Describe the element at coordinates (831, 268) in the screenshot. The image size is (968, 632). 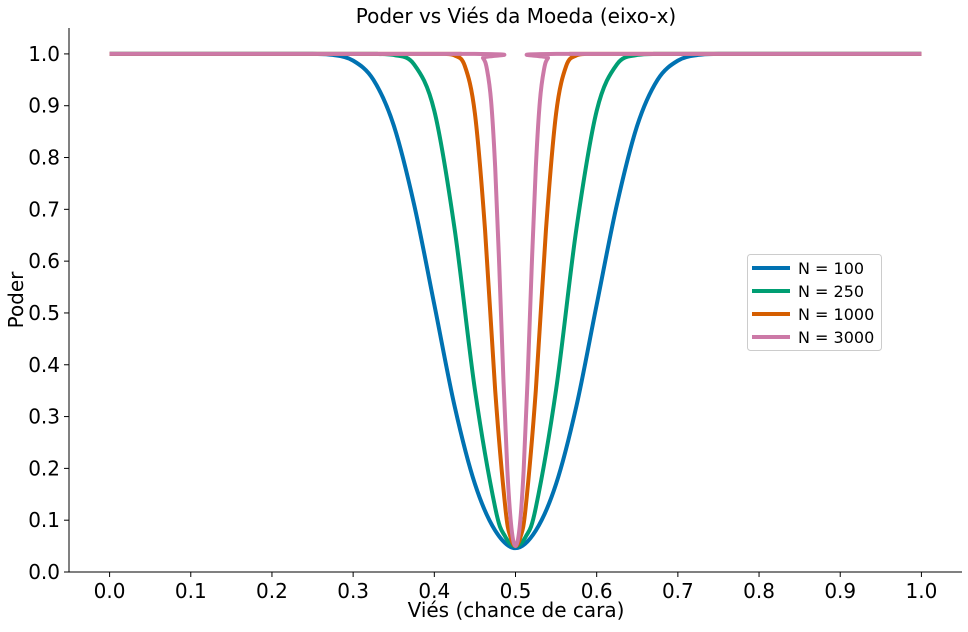
I see `legend-label: N = 100` at that location.